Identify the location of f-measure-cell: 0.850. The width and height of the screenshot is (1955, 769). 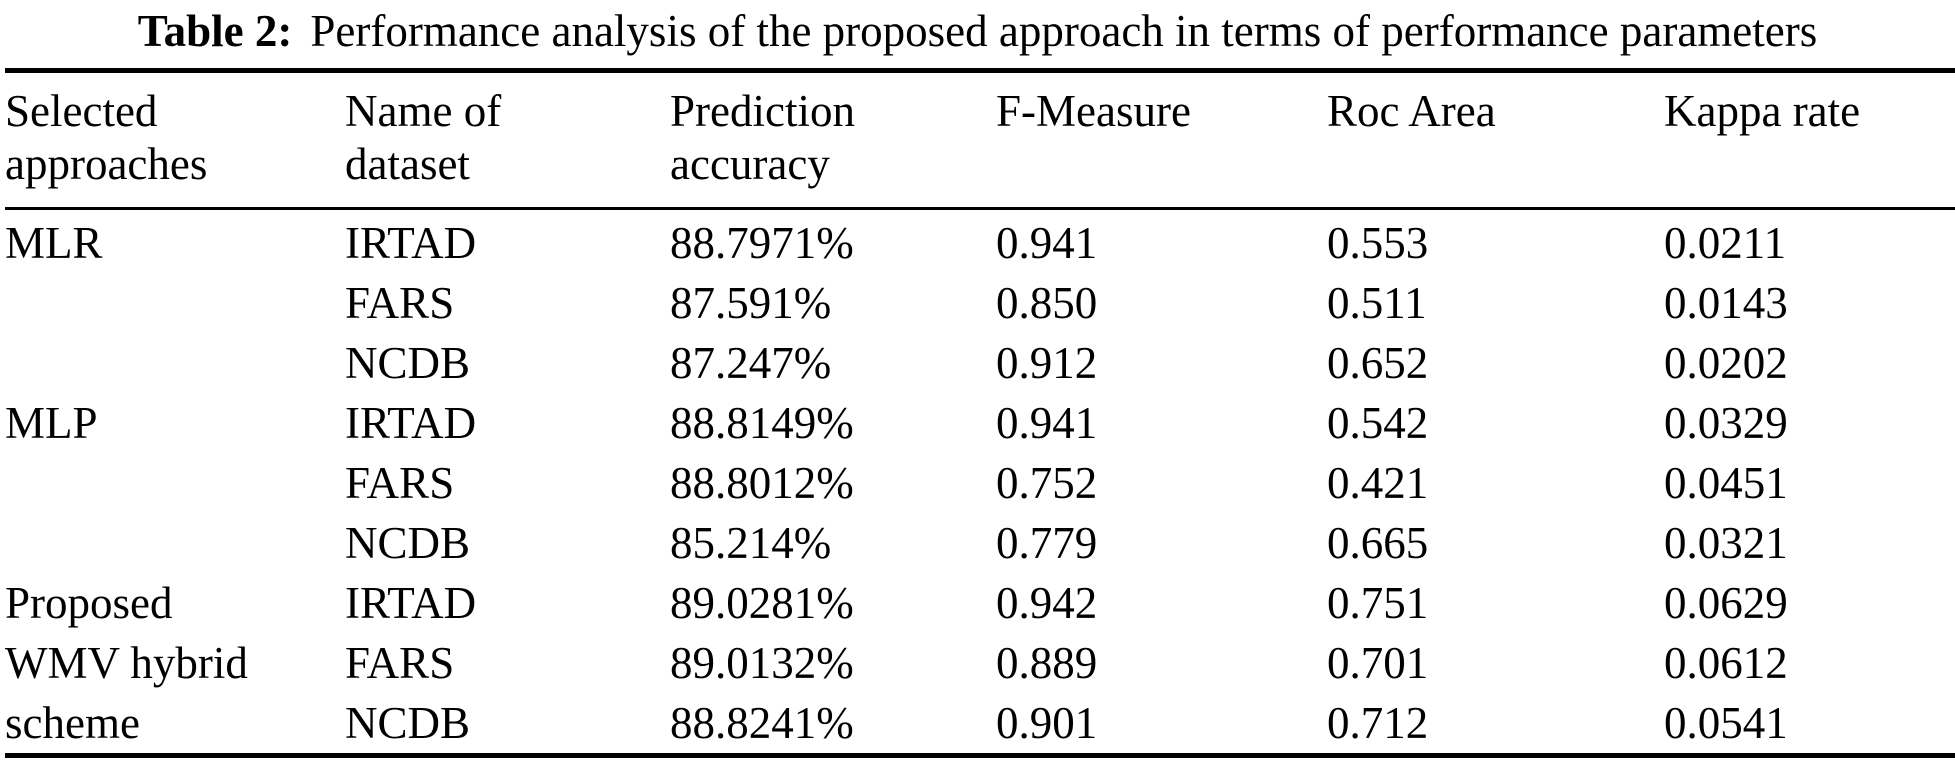
(1047, 303).